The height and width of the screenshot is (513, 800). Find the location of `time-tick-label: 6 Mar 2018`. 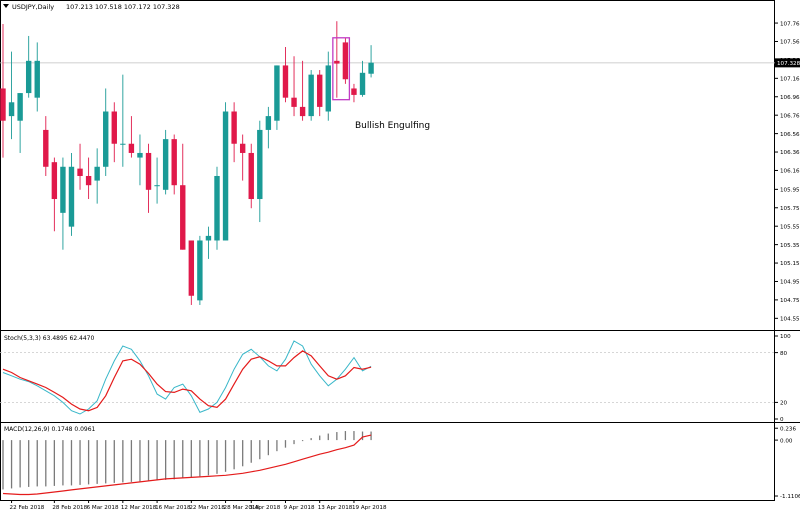

time-tick-label: 6 Mar 2018 is located at coordinates (103, 508).